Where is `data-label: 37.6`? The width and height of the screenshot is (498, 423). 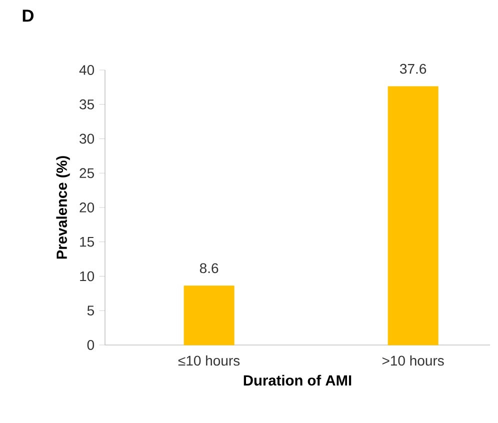
data-label: 37.6 is located at coordinates (413, 69).